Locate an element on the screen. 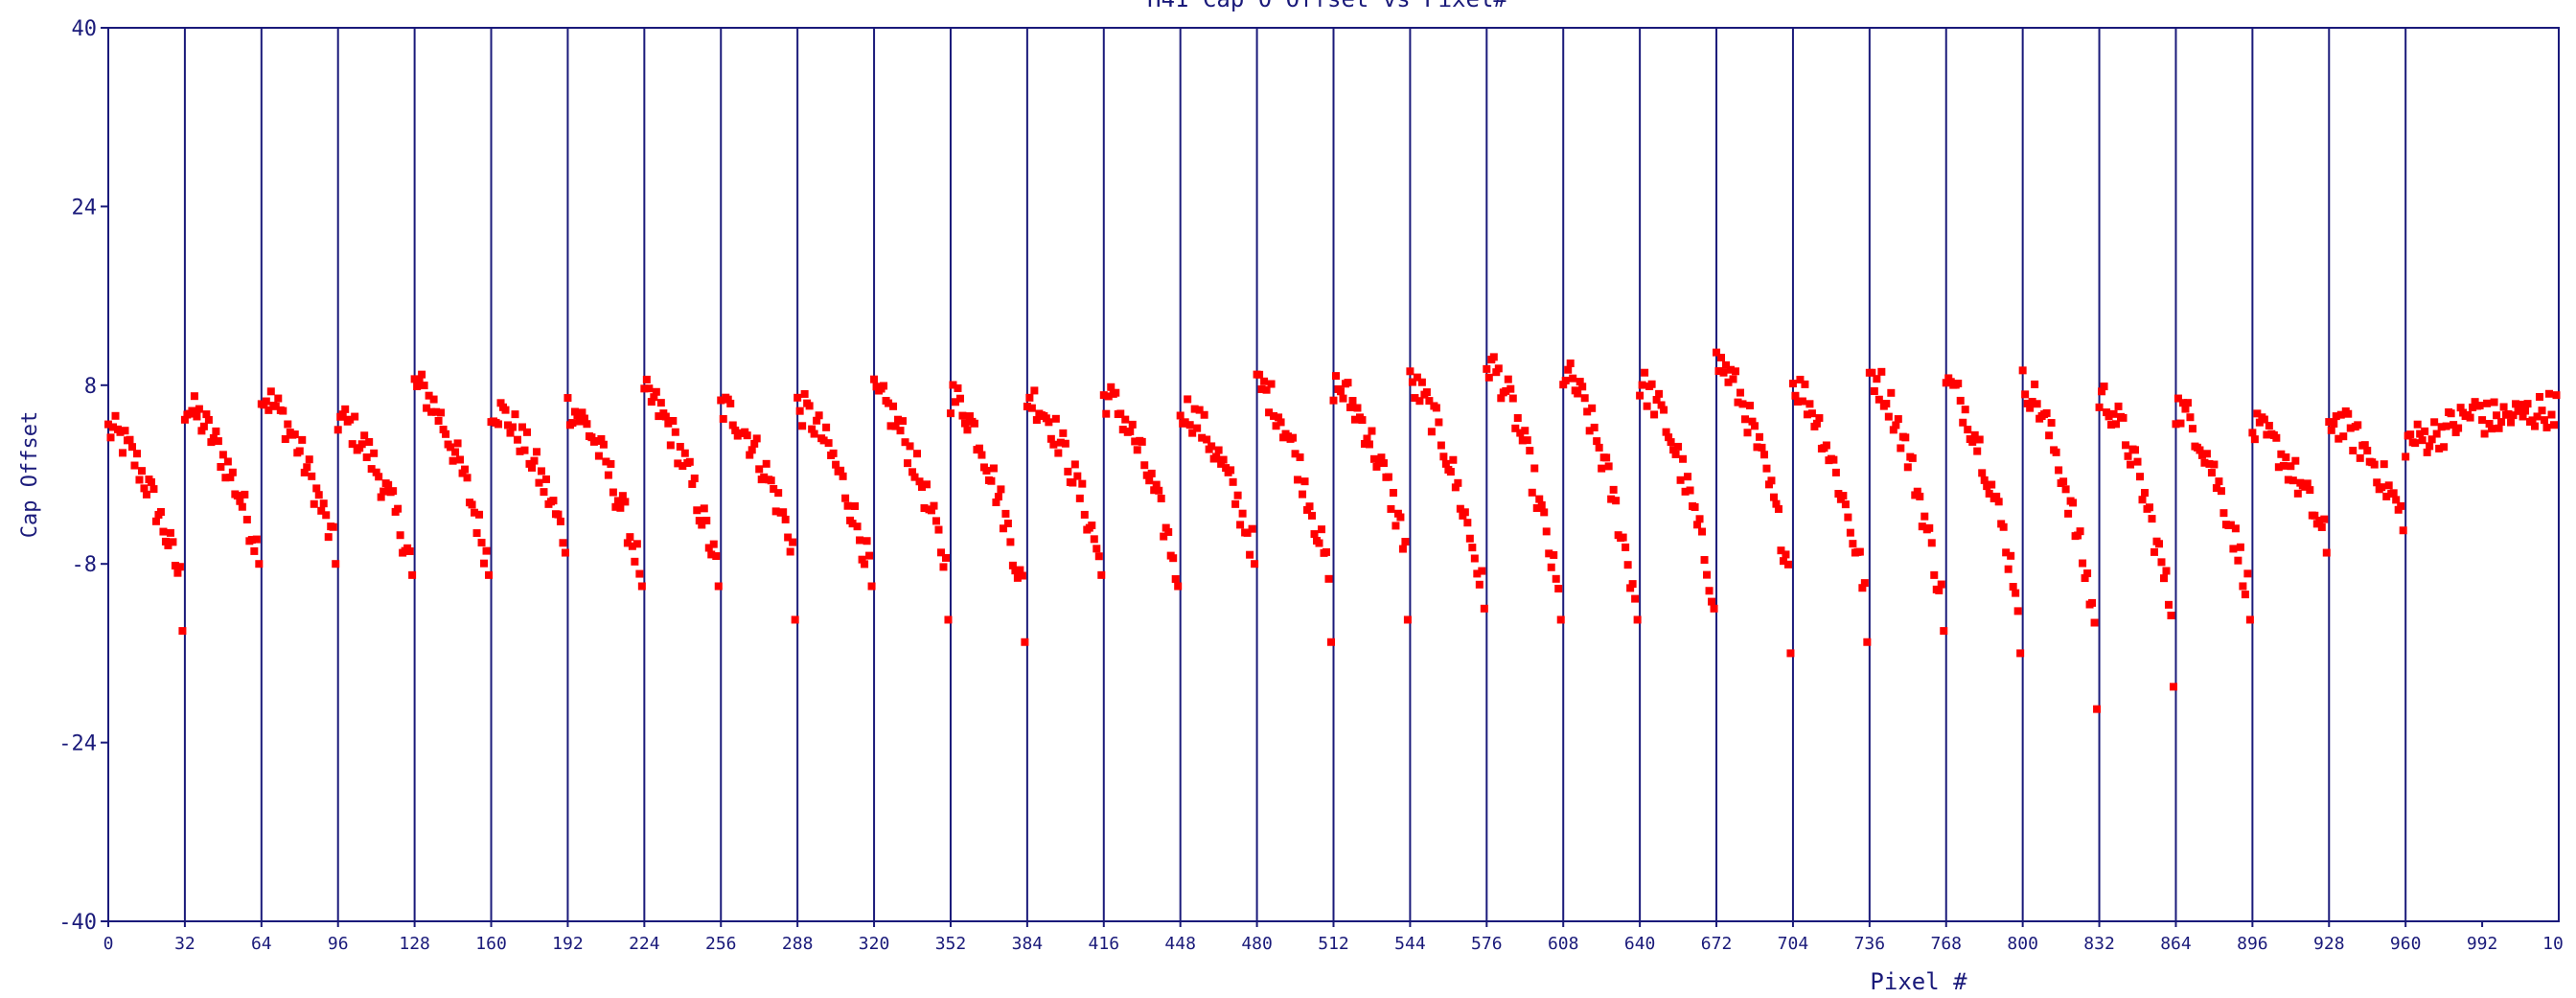  x-tick-label: 96 is located at coordinates (338, 944).